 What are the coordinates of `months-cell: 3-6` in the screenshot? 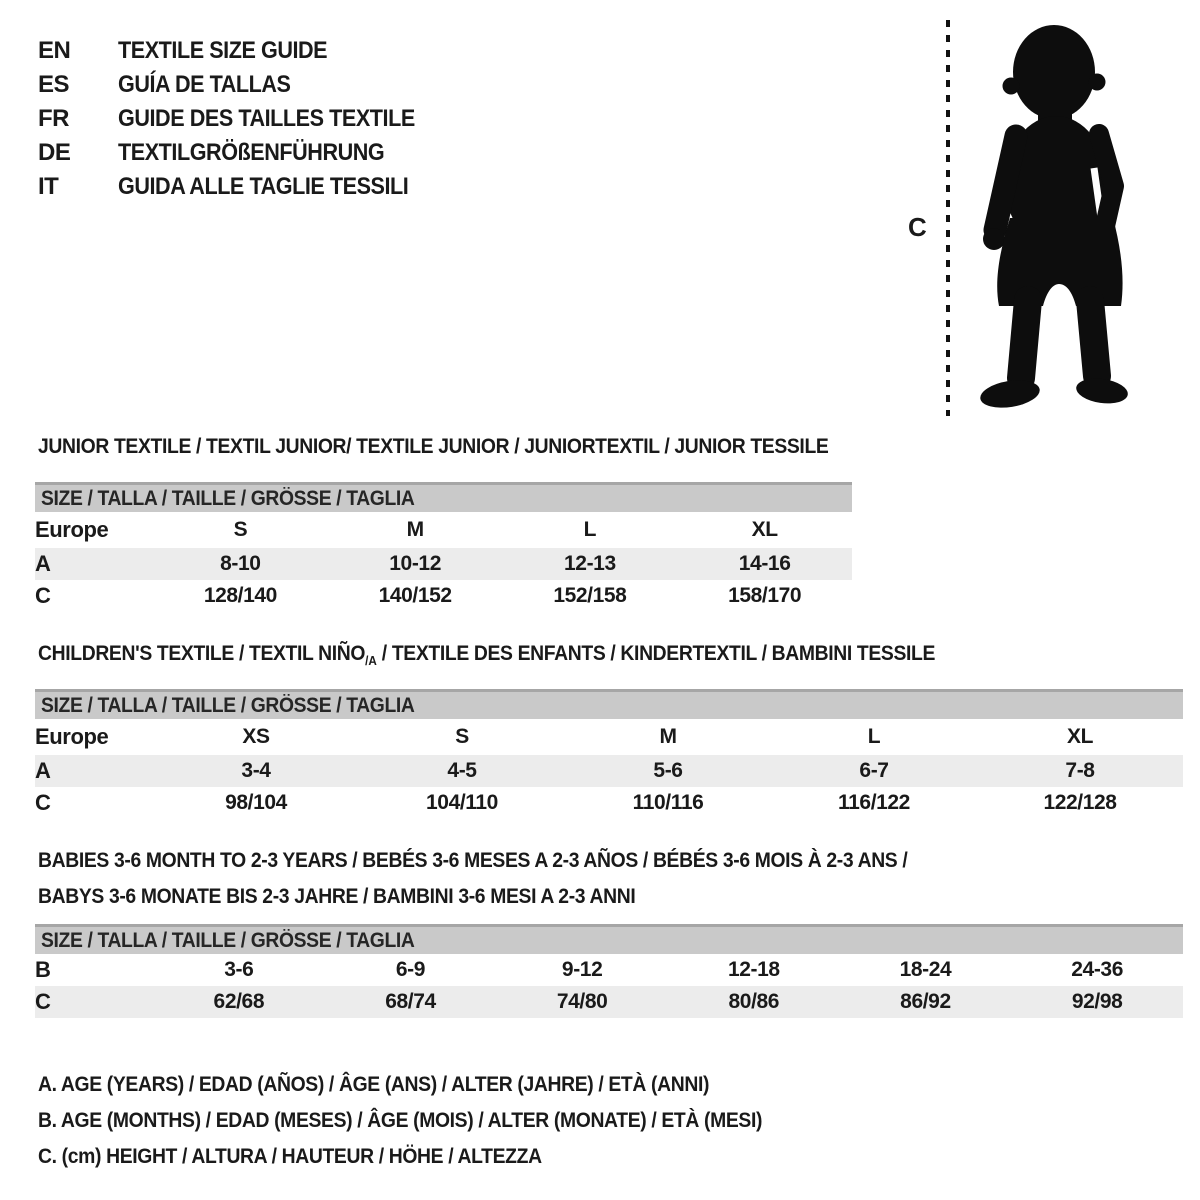 It's located at (239, 969).